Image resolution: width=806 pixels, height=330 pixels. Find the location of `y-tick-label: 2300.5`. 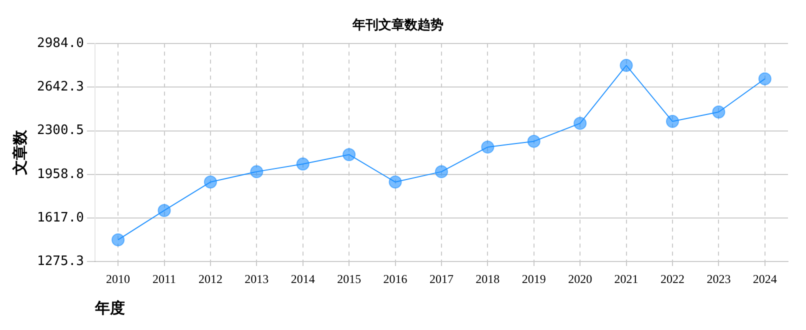

y-tick-label: 2300.5 is located at coordinates (60, 130).